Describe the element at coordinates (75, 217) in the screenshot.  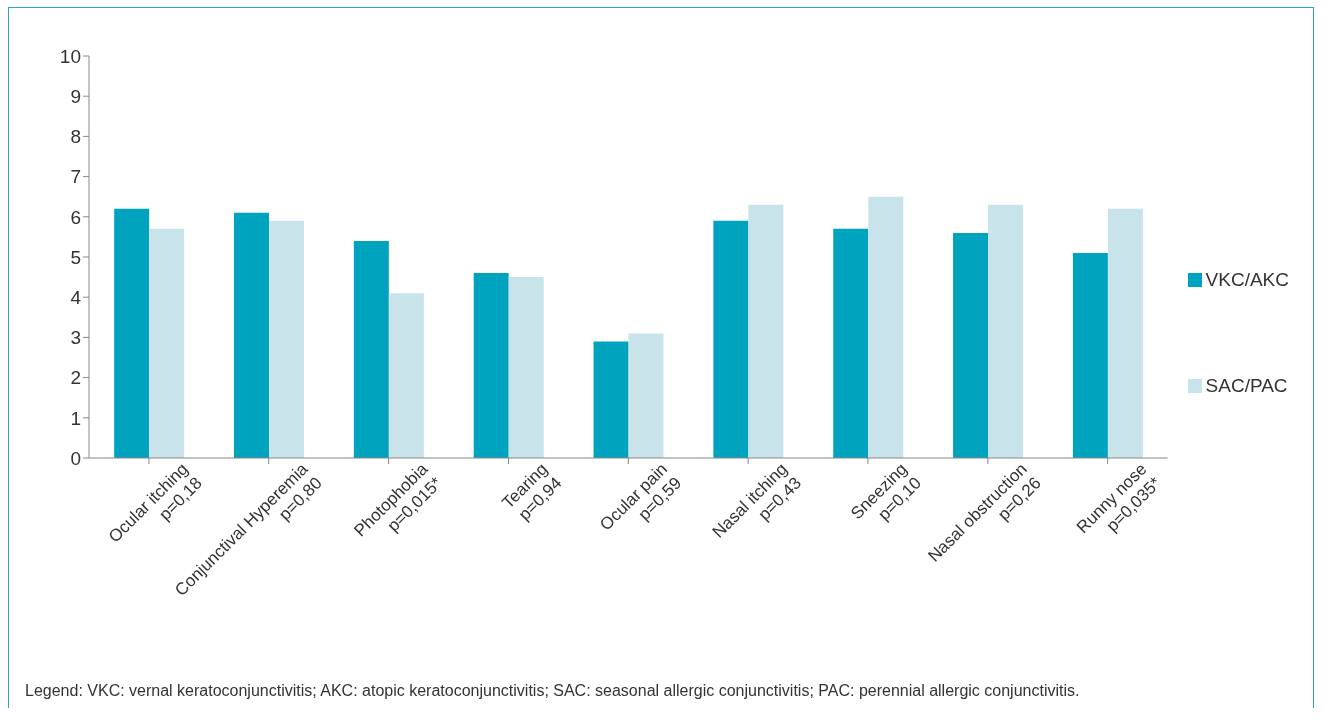
I see `y-tick-label: 6` at that location.